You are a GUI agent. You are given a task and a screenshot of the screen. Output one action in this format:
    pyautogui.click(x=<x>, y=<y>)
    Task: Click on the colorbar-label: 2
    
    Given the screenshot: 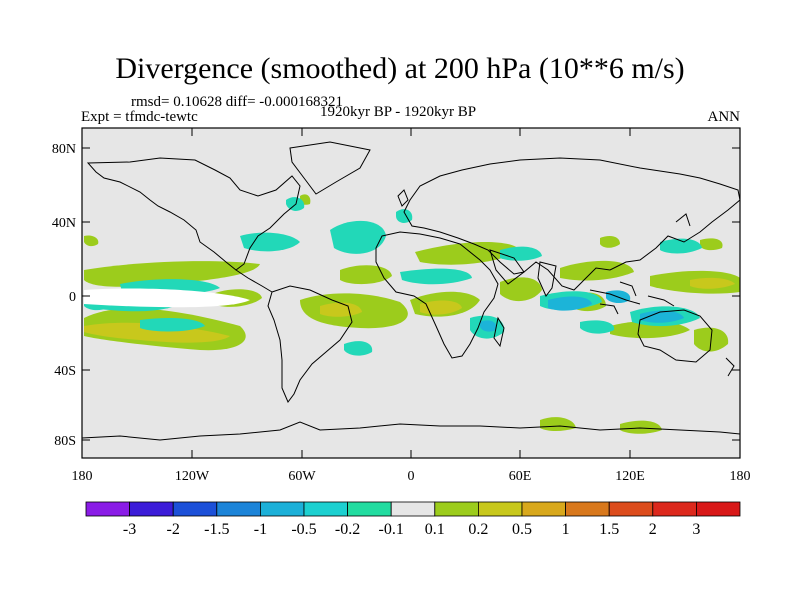 What is the action you would take?
    pyautogui.click(x=653, y=529)
    